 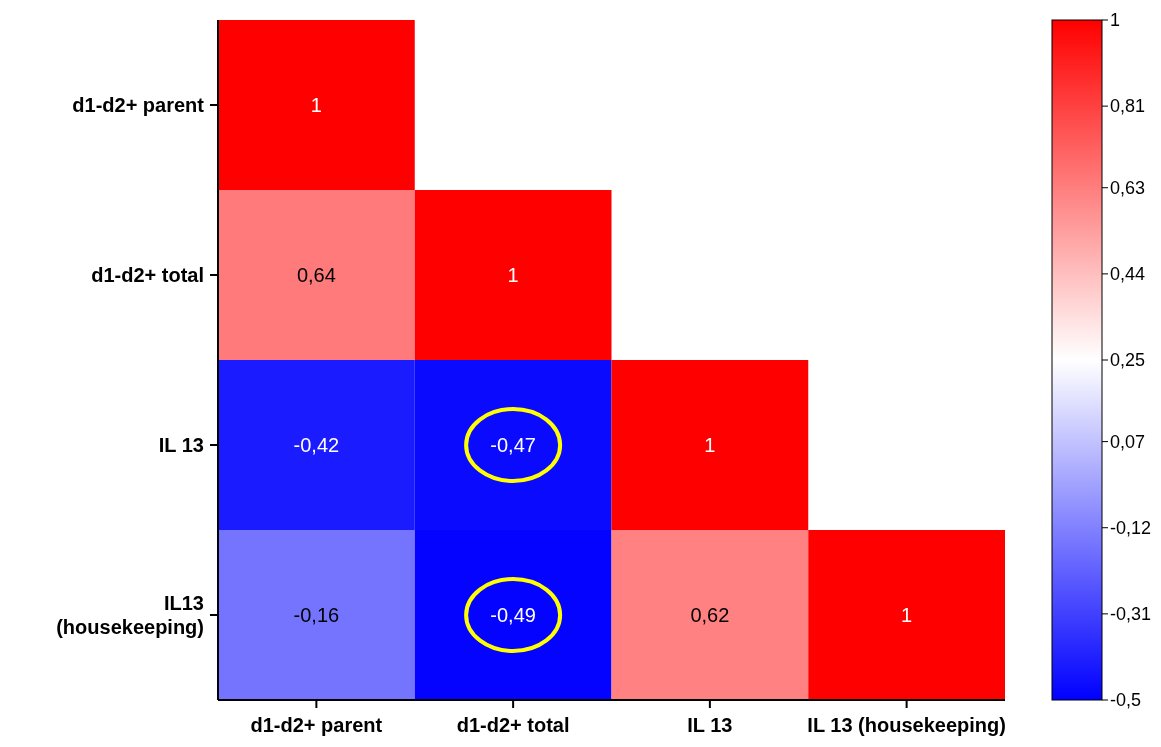 I want to click on x-tick-label: IL 13, so click(x=710, y=725).